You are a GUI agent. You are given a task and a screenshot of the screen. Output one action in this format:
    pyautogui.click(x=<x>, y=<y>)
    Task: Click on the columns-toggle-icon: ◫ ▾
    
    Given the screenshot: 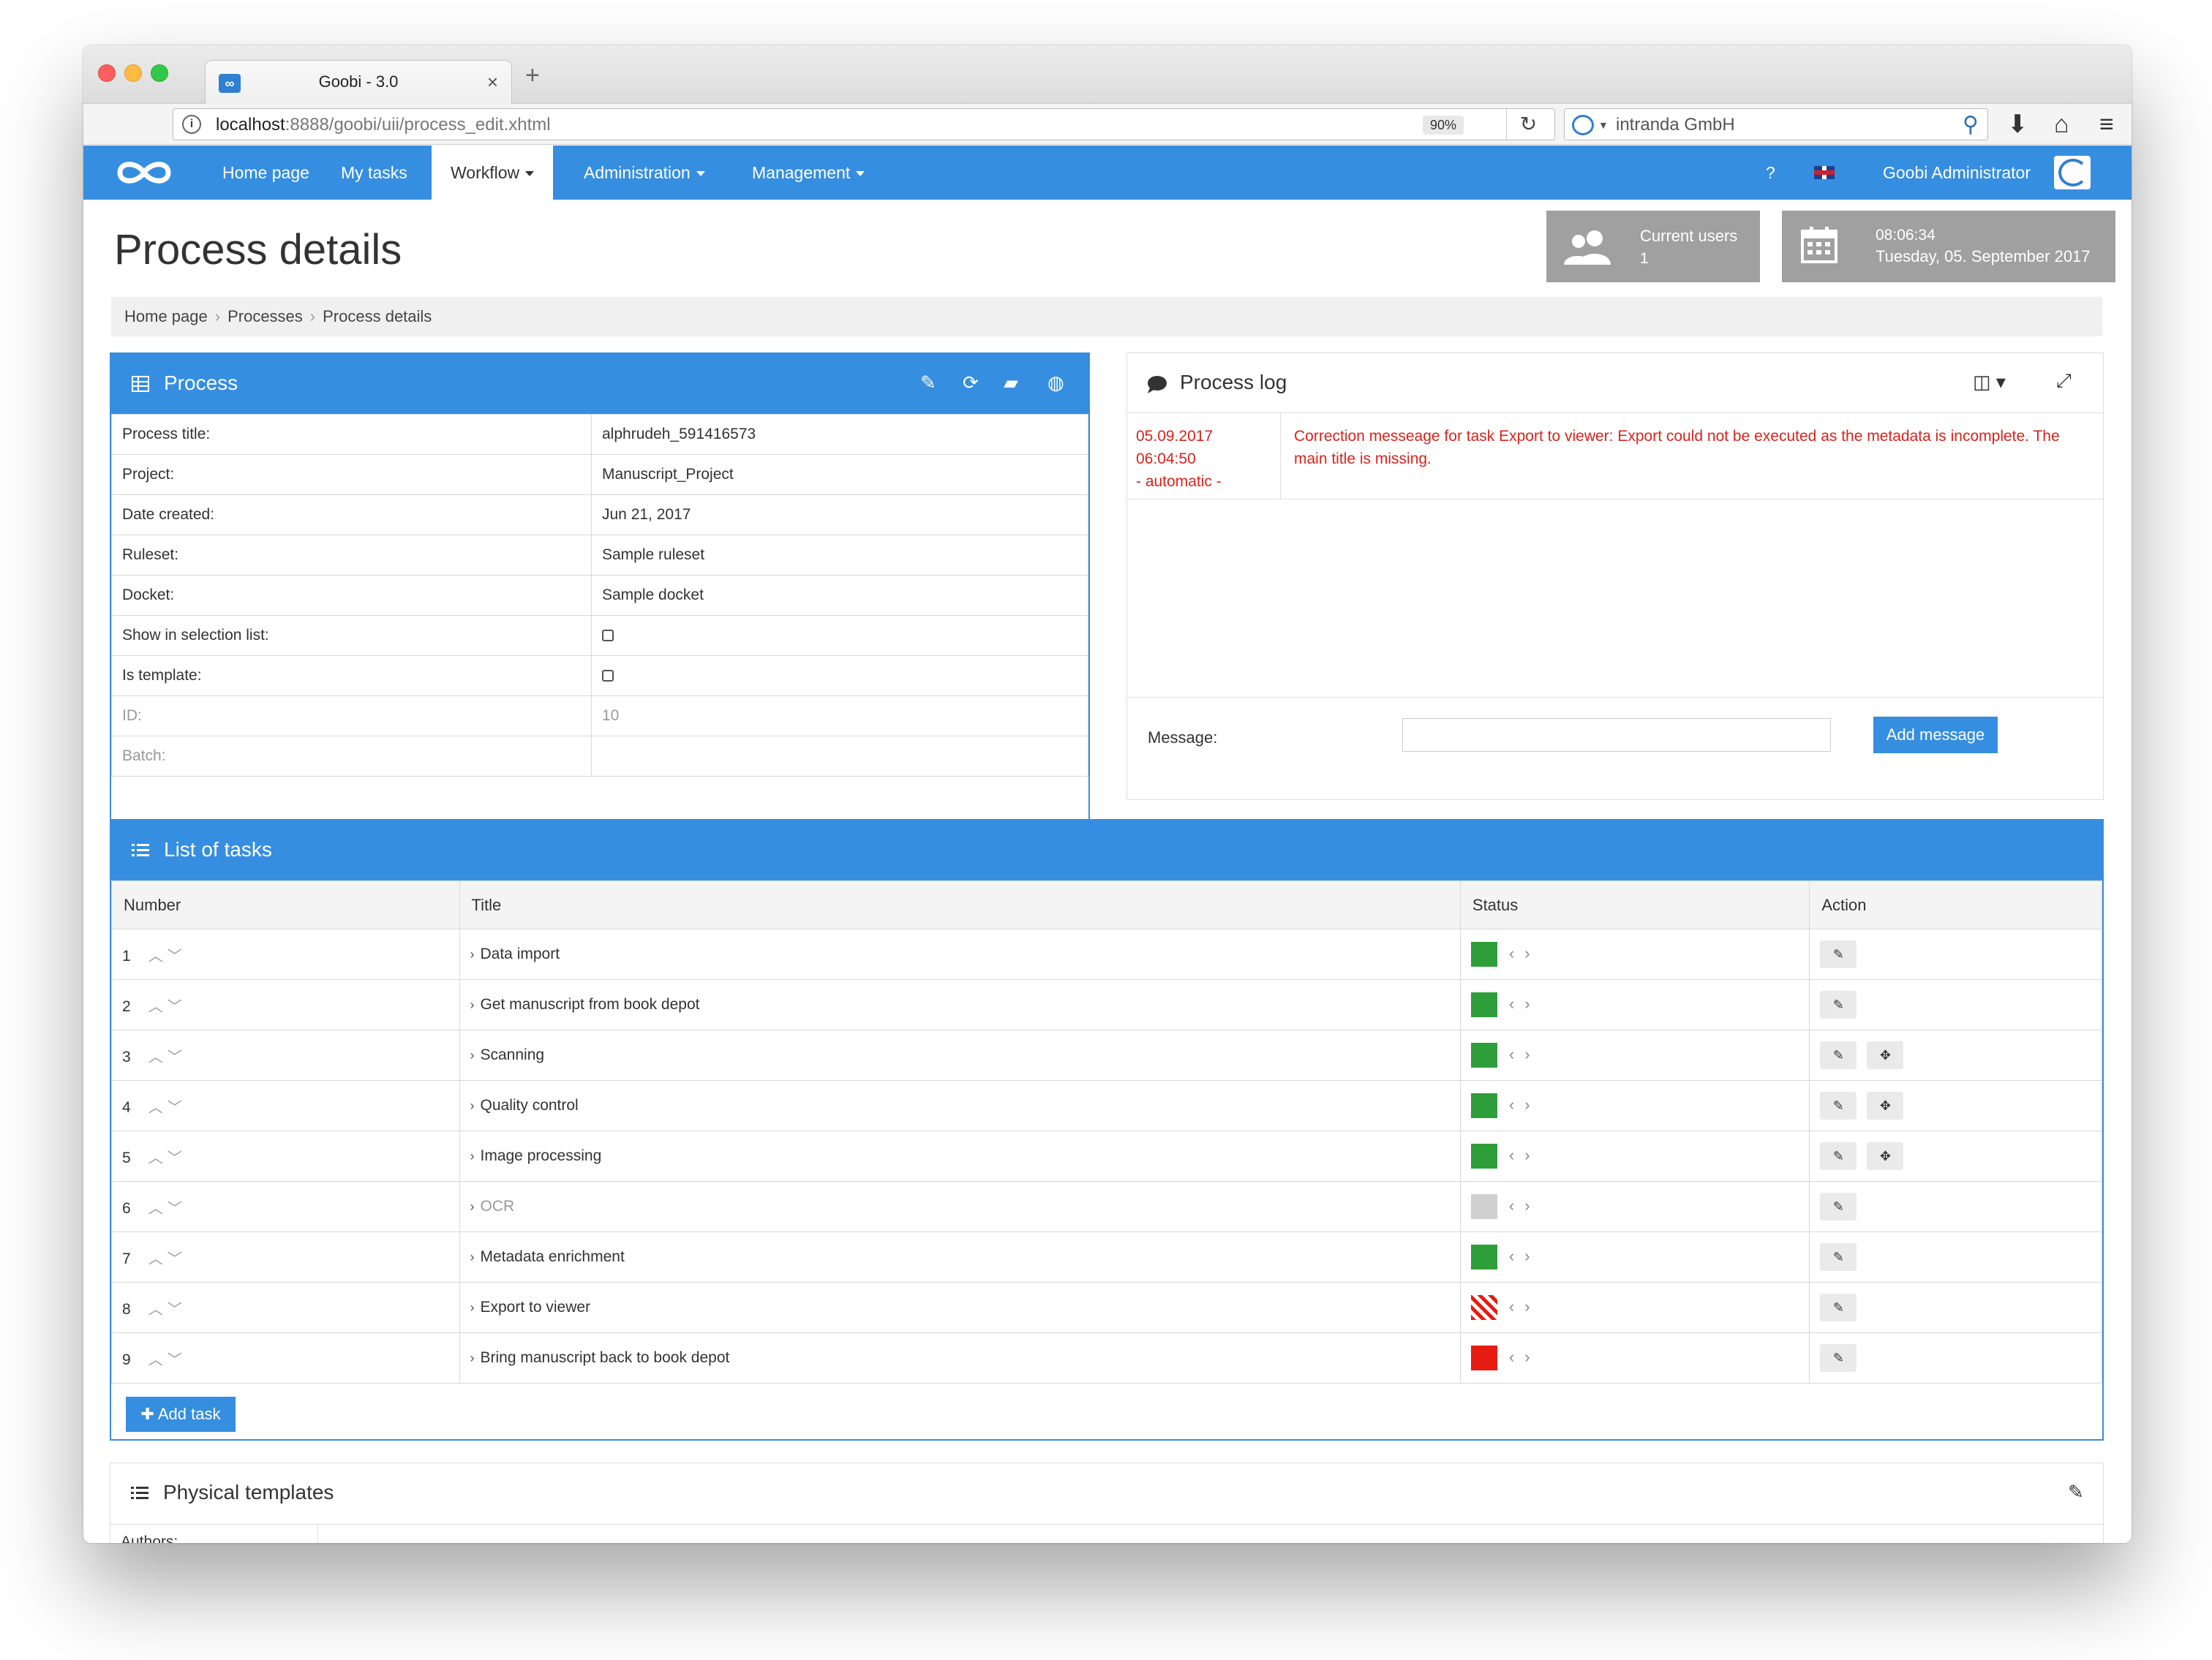 What is the action you would take?
    pyautogui.click(x=1989, y=382)
    